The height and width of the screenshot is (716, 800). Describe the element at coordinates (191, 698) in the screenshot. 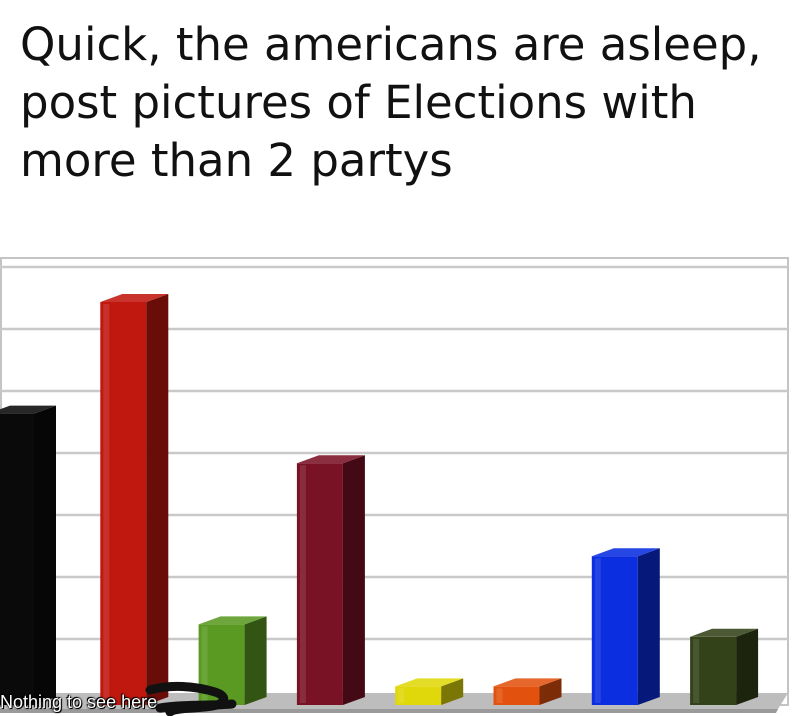

I see `scribble-mark` at that location.